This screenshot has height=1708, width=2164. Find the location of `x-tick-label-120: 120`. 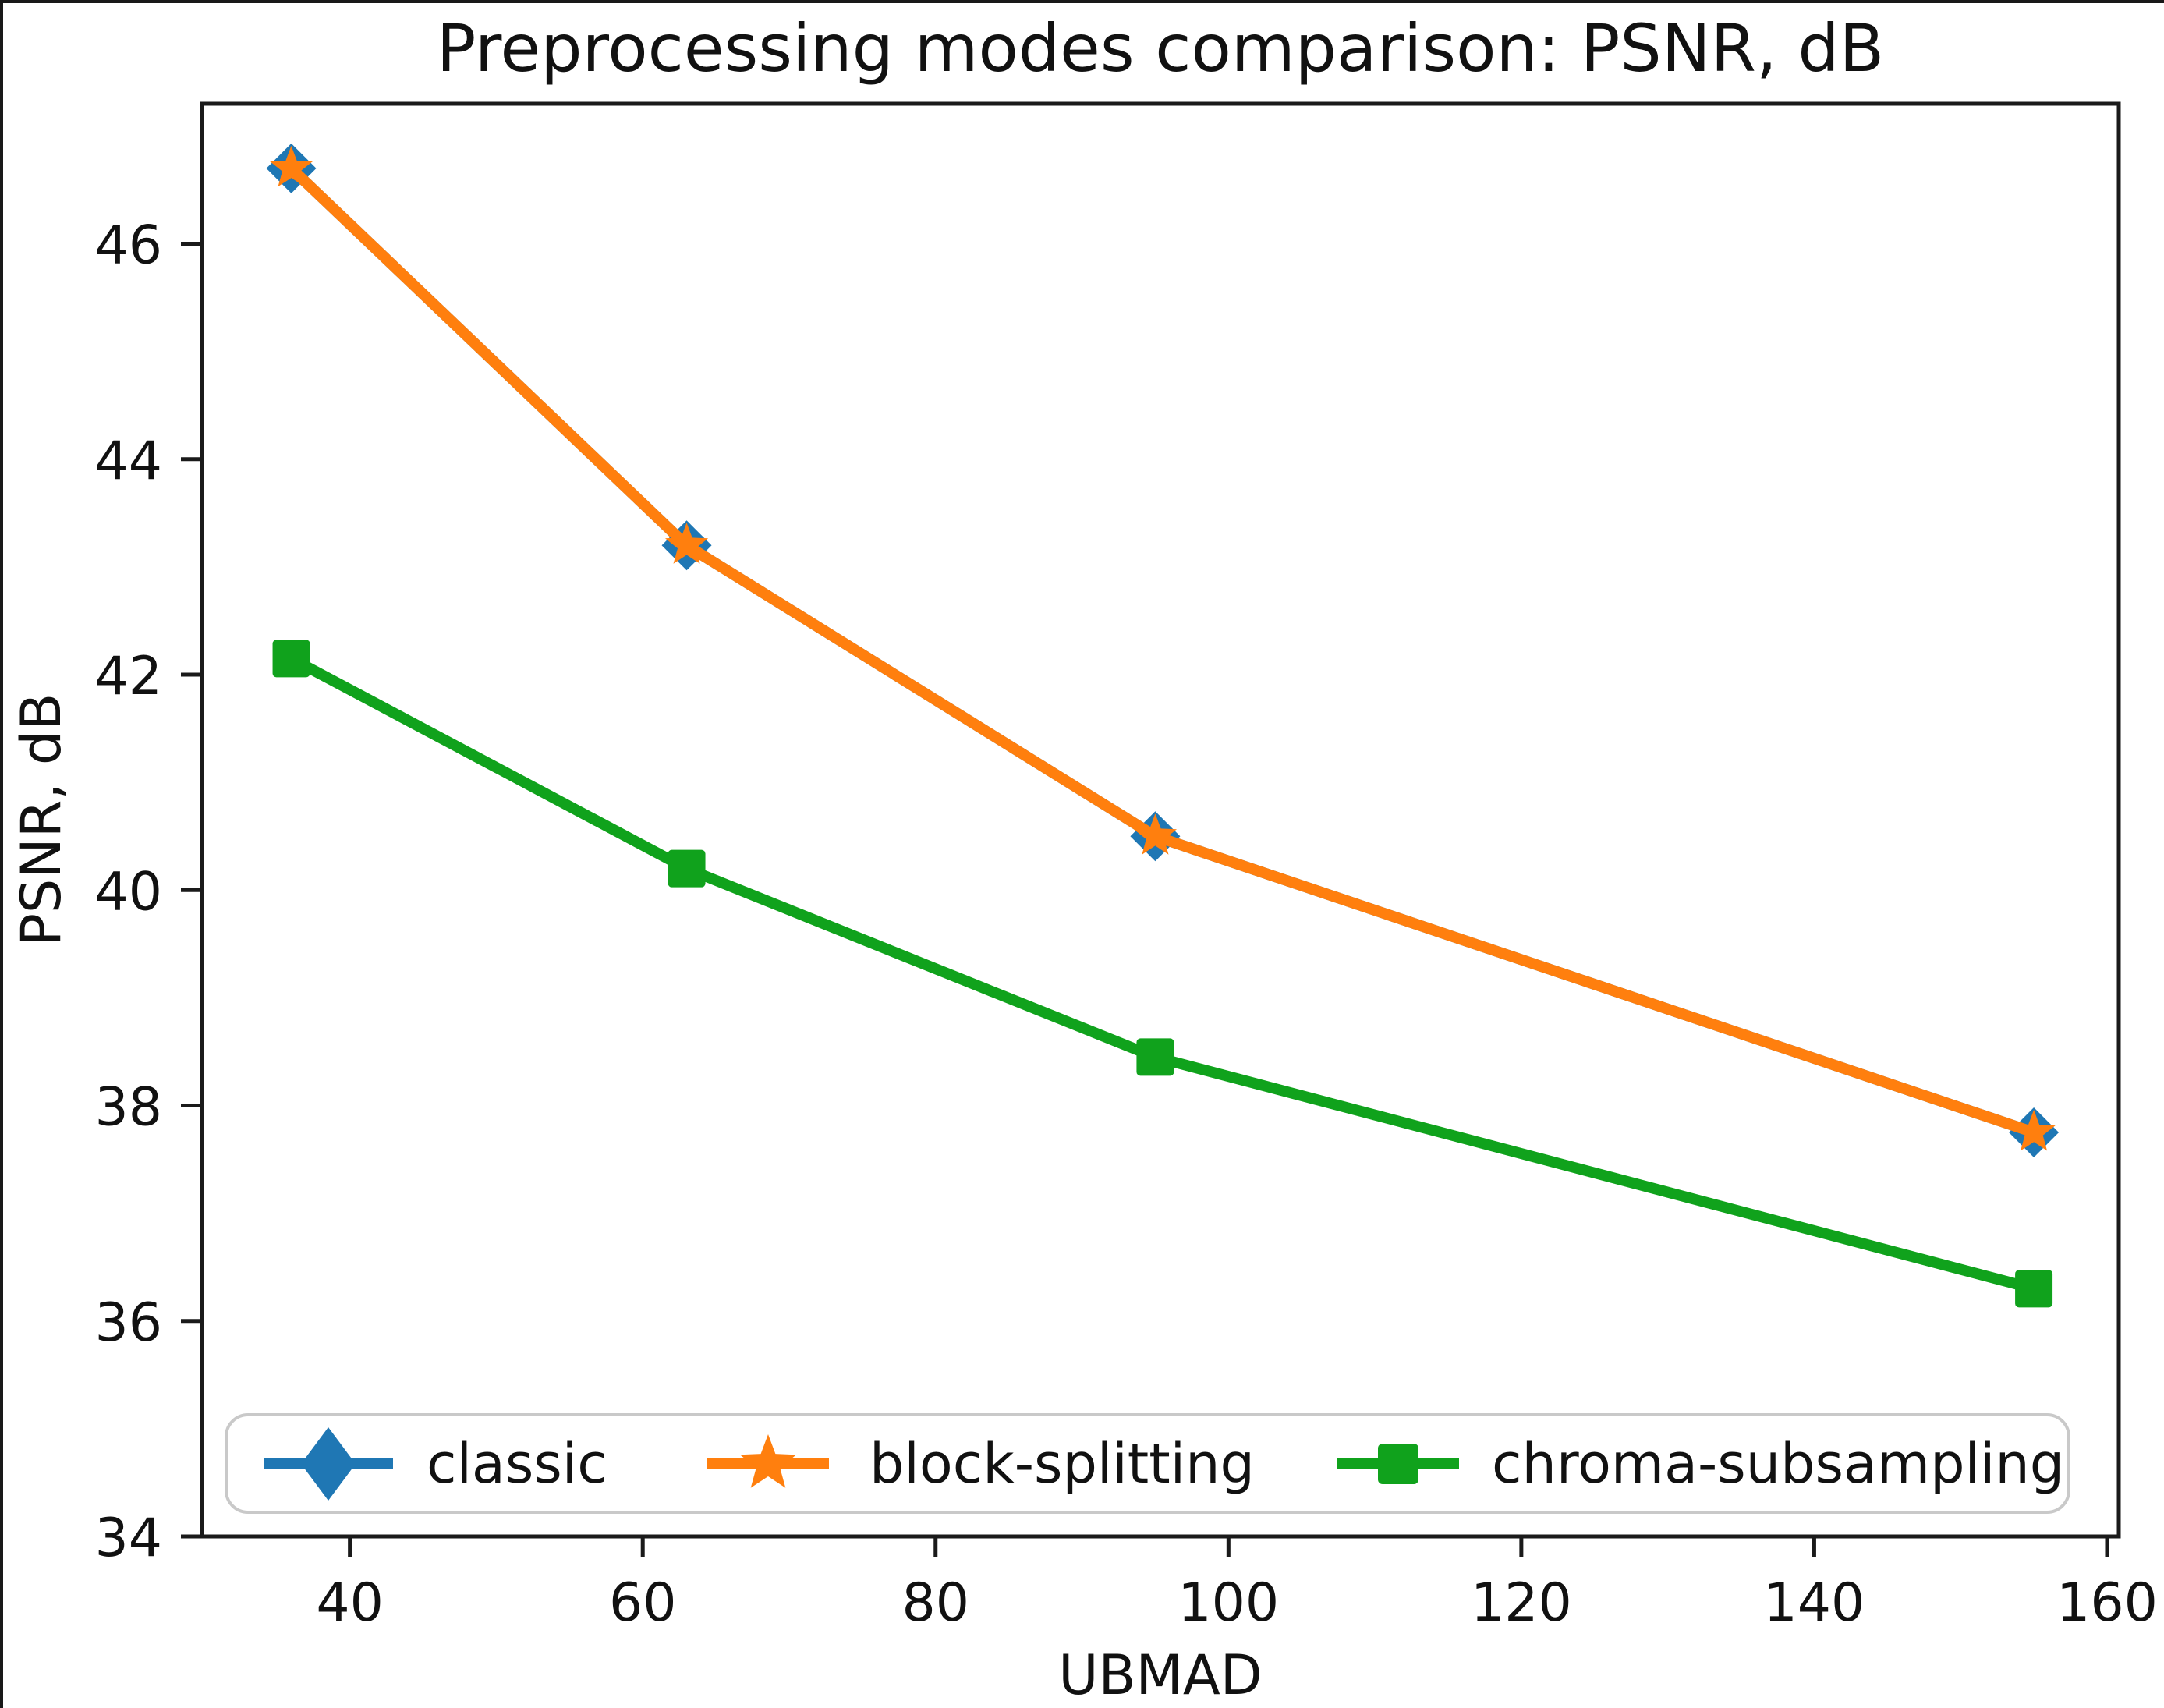

x-tick-label-120: 120 is located at coordinates (1521, 1603).